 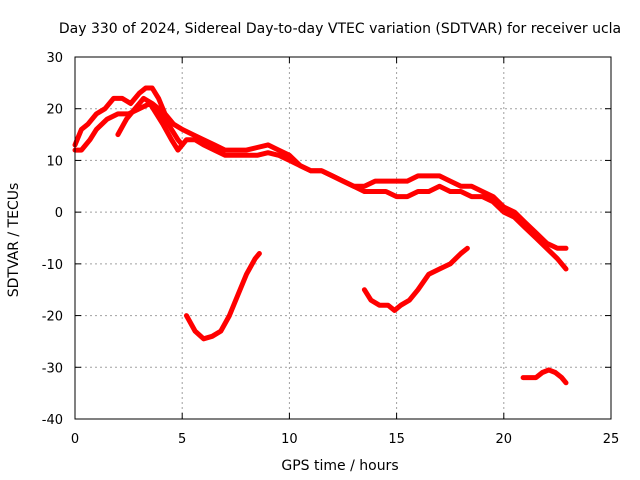 What do you see at coordinates (52, 265) in the screenshot?
I see `y-tick-label: -10` at bounding box center [52, 265].